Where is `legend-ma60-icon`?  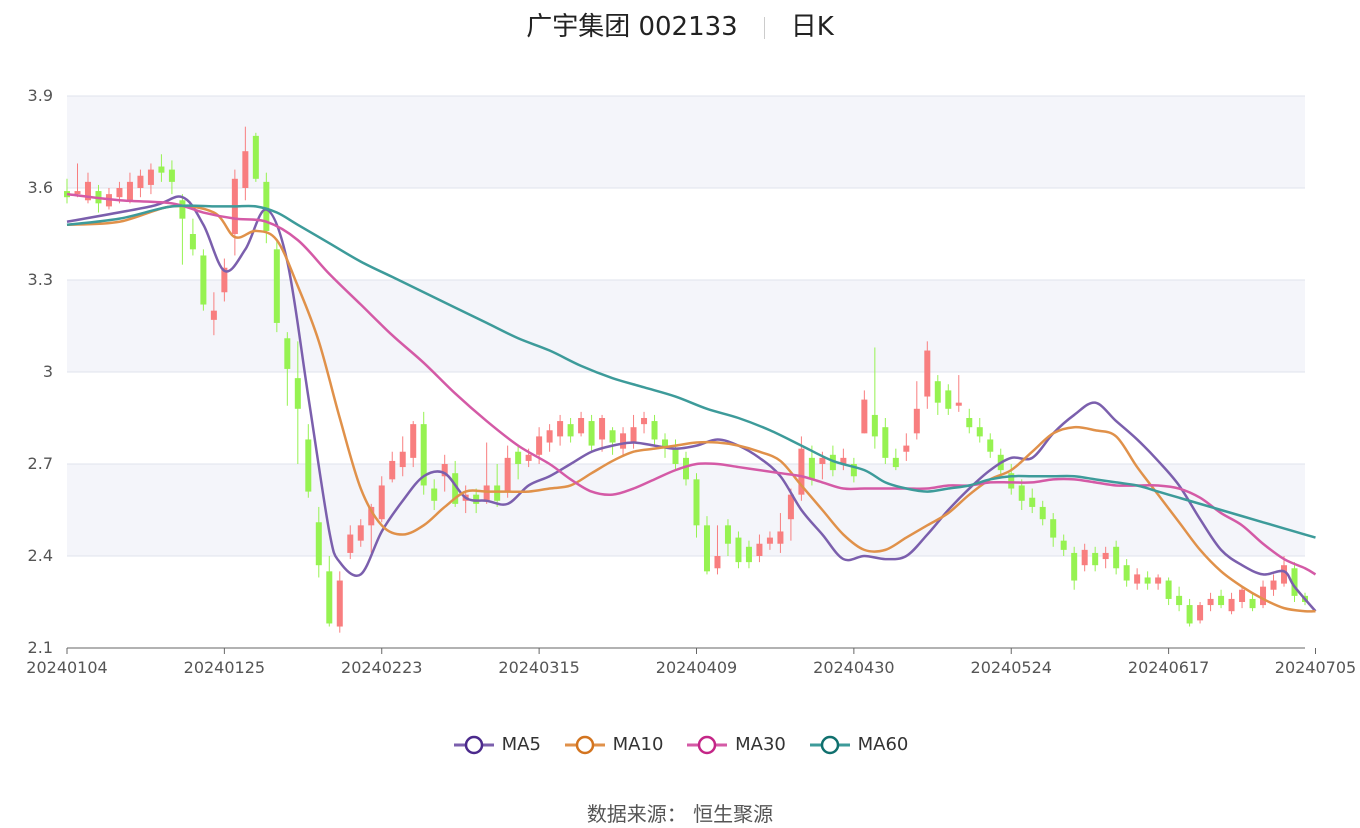 legend-ma60-icon is located at coordinates (829, 745).